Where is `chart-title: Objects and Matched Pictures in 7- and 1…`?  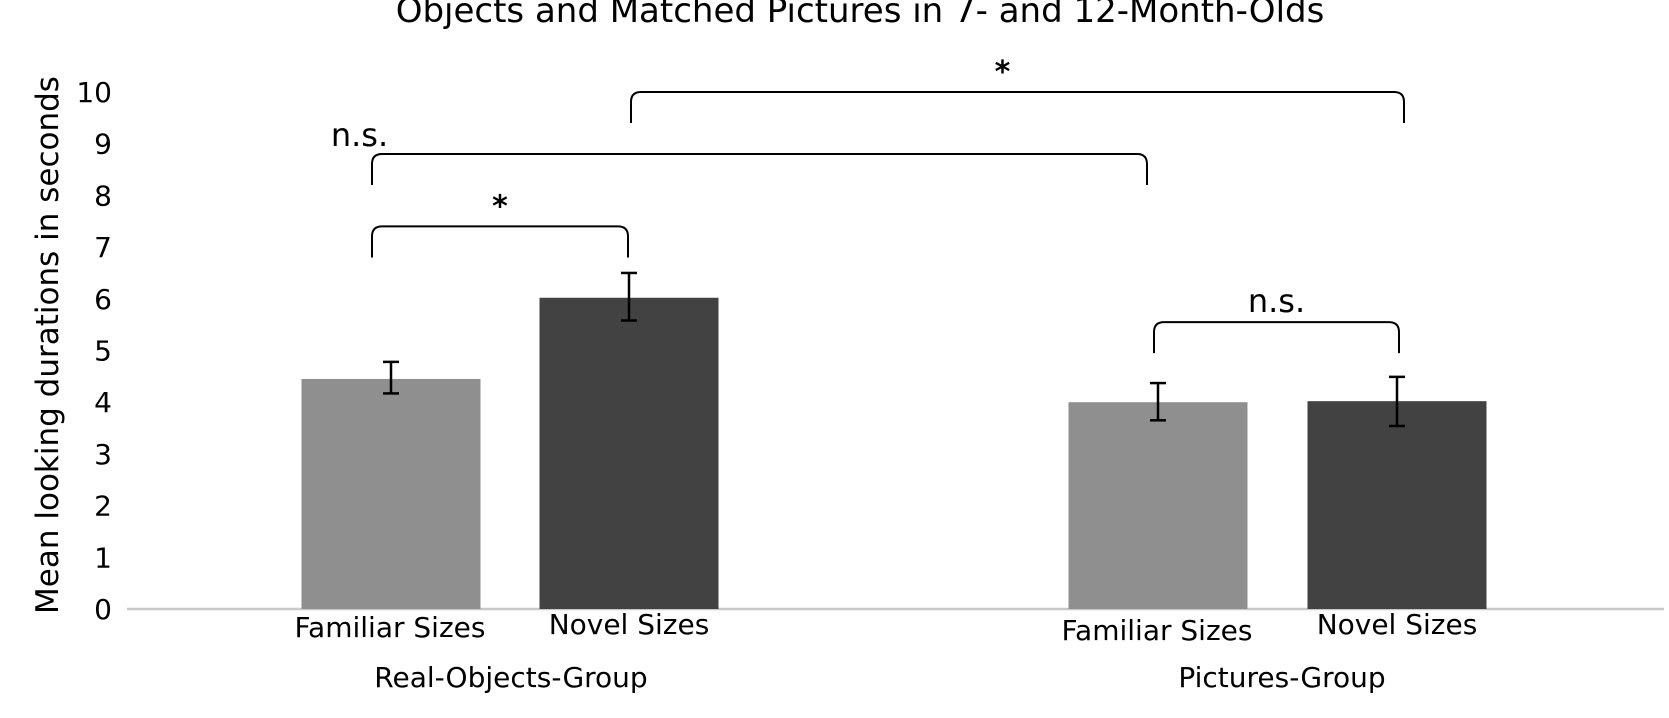
chart-title: Objects and Matched Pictures in 7- and 1… is located at coordinates (860, 15).